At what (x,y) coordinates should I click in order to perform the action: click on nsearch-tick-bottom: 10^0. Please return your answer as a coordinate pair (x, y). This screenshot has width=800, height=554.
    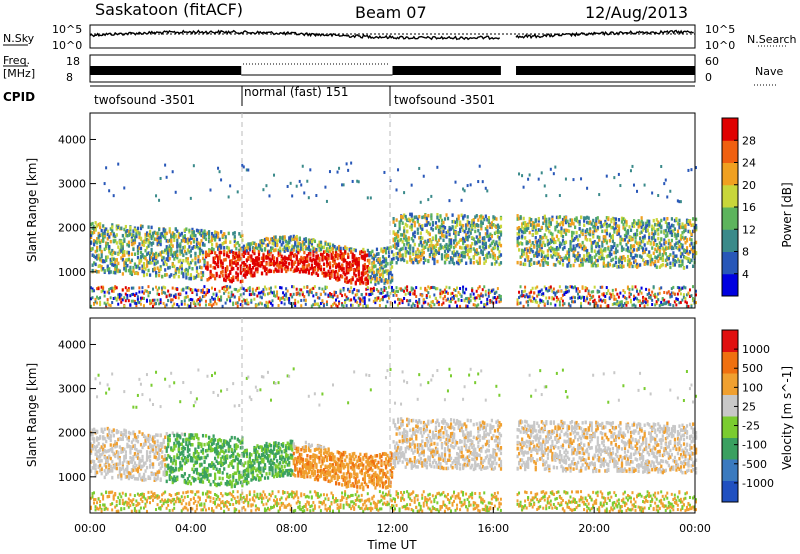
    Looking at the image, I should click on (720, 45).